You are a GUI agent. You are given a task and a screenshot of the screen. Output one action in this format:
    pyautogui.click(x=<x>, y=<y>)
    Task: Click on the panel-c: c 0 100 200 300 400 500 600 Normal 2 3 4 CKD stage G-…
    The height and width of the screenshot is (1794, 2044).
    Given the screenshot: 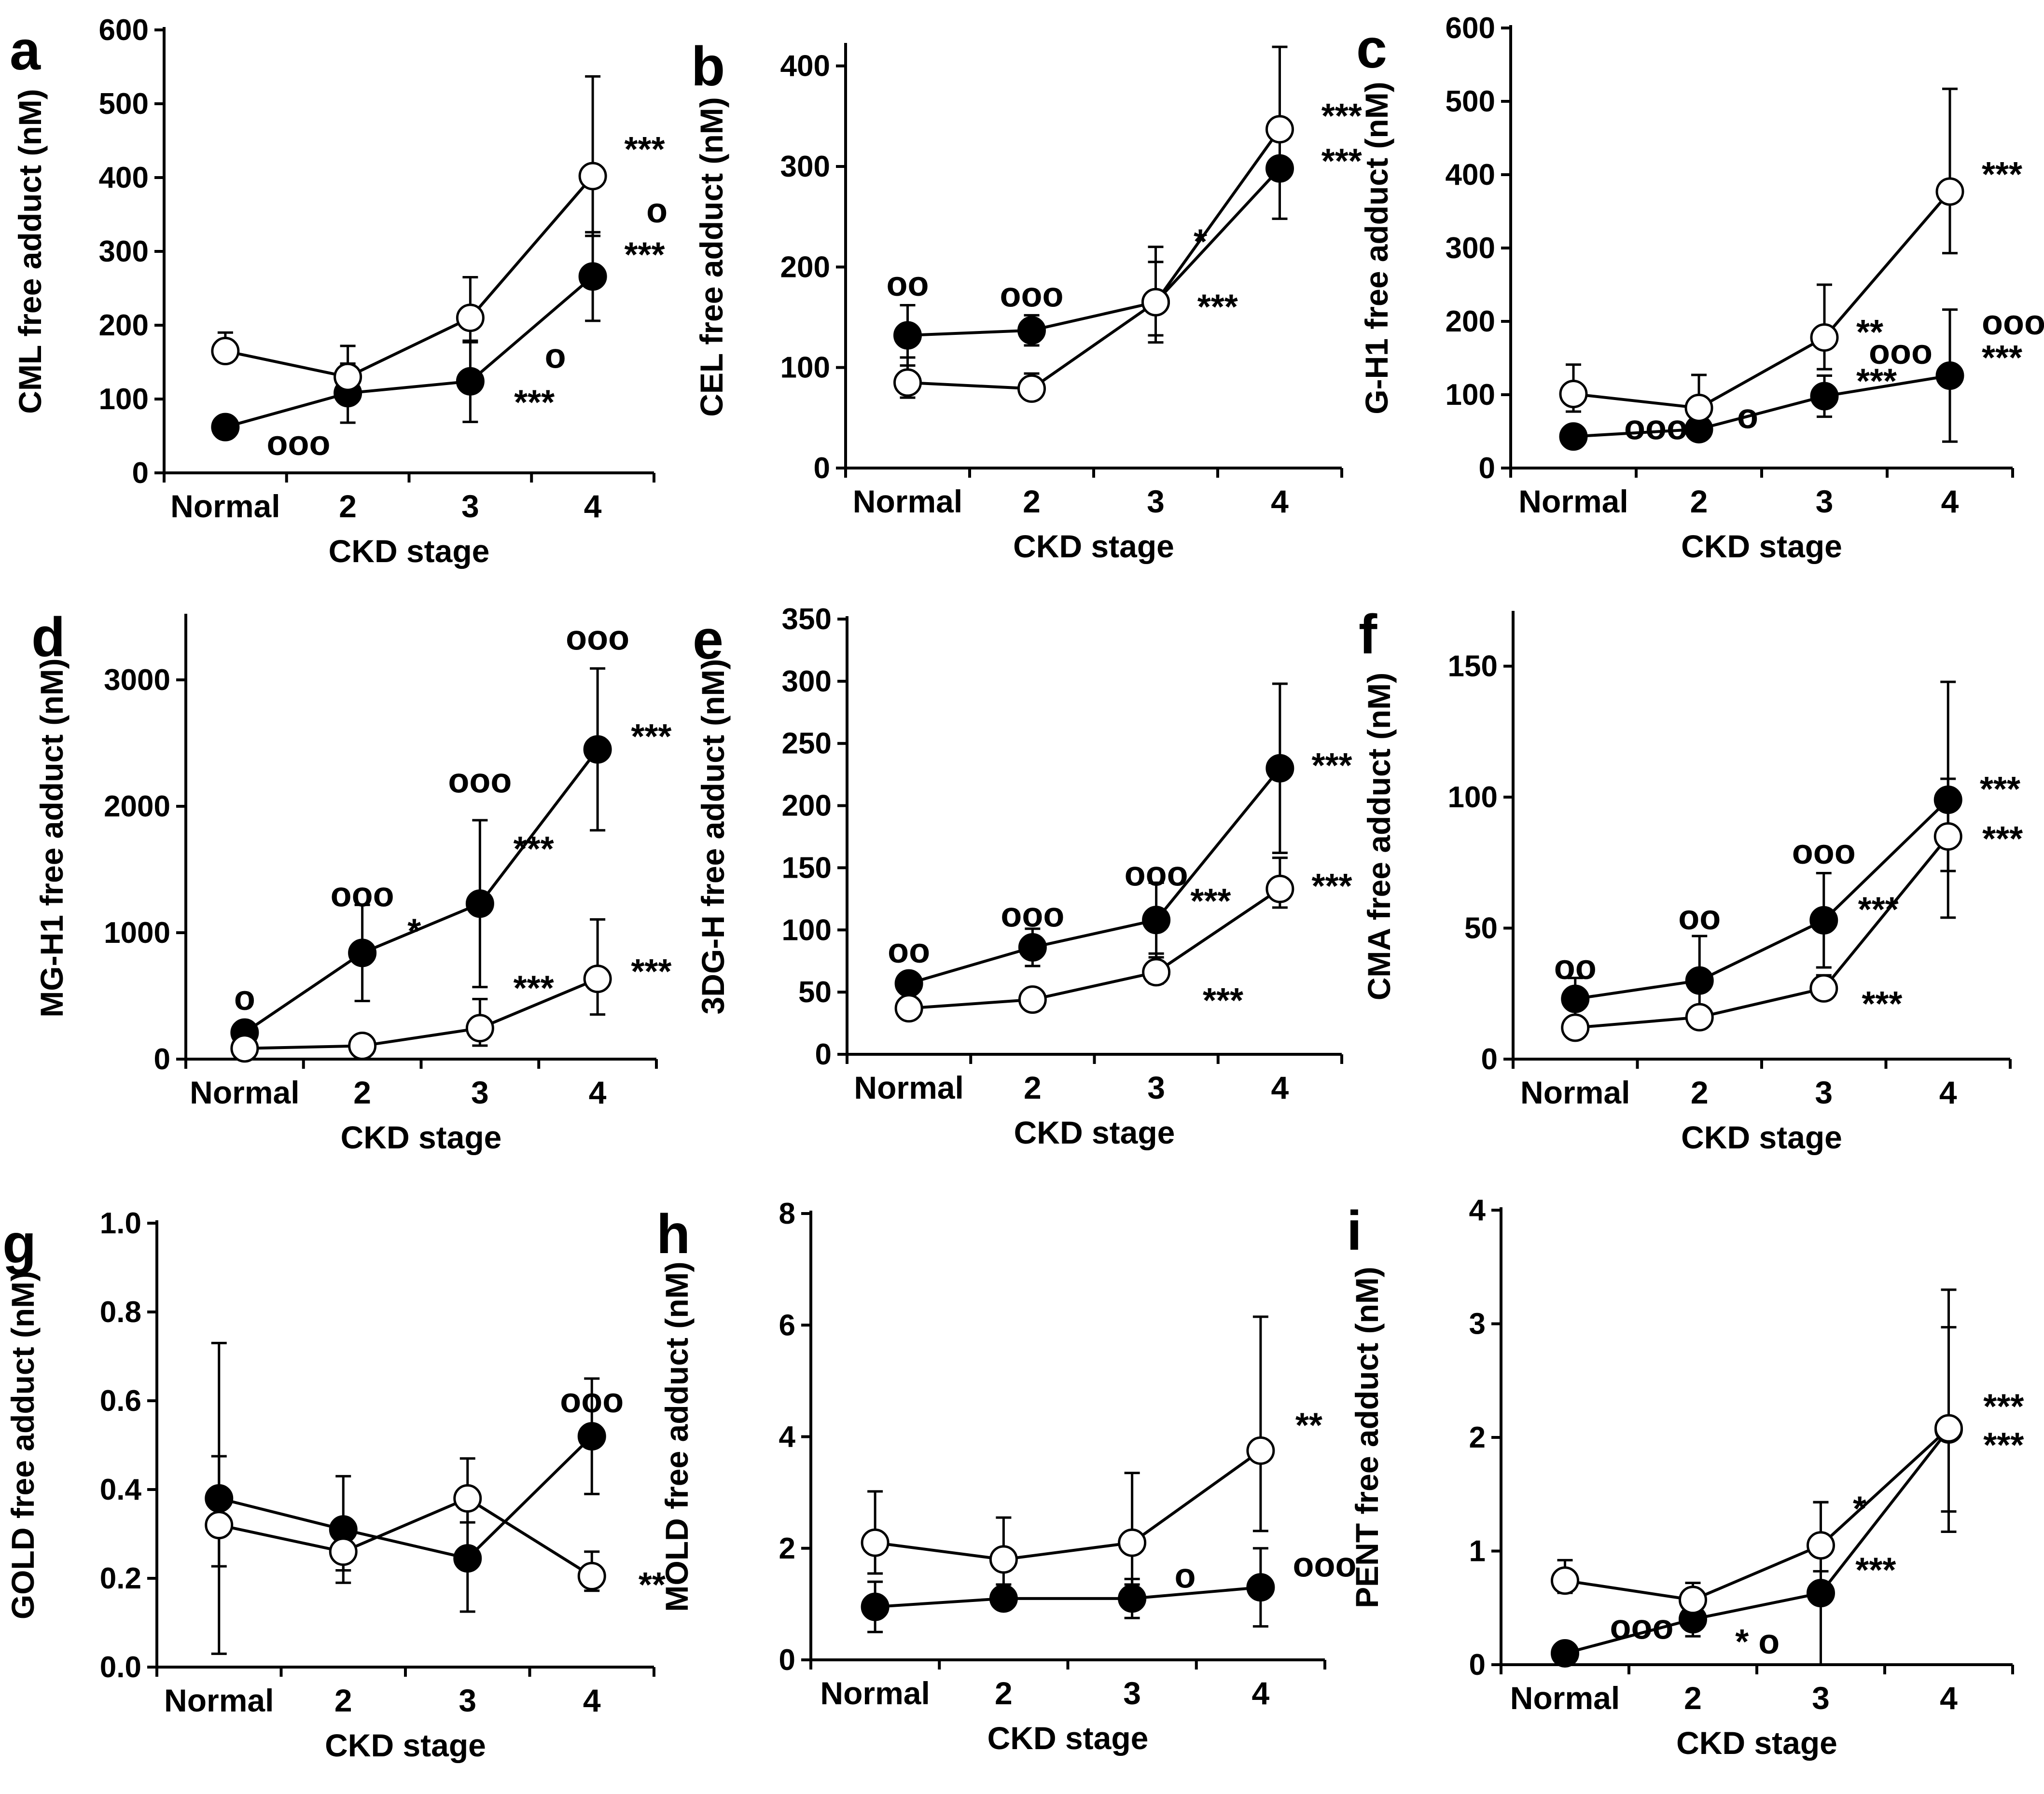 What is the action you would take?
    pyautogui.click(x=1700, y=288)
    